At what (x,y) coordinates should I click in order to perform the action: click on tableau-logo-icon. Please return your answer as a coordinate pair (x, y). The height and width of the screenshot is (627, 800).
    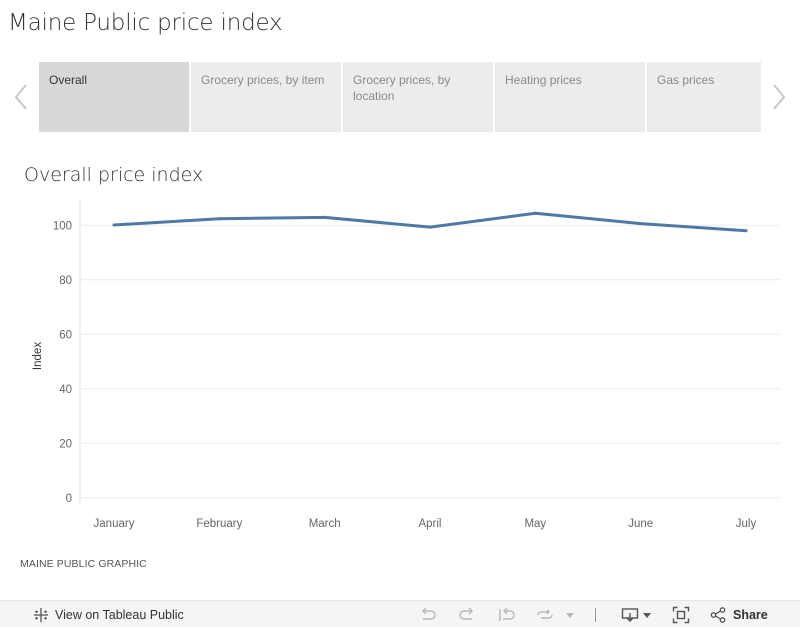
    Looking at the image, I should click on (41, 614).